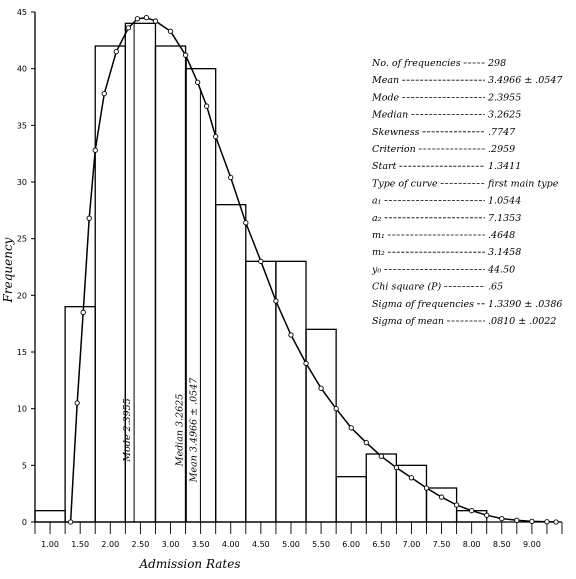 The width and height of the screenshot is (576, 579). Describe the element at coordinates (502, 544) in the screenshot. I see `x-tick-label: 8.50` at that location.